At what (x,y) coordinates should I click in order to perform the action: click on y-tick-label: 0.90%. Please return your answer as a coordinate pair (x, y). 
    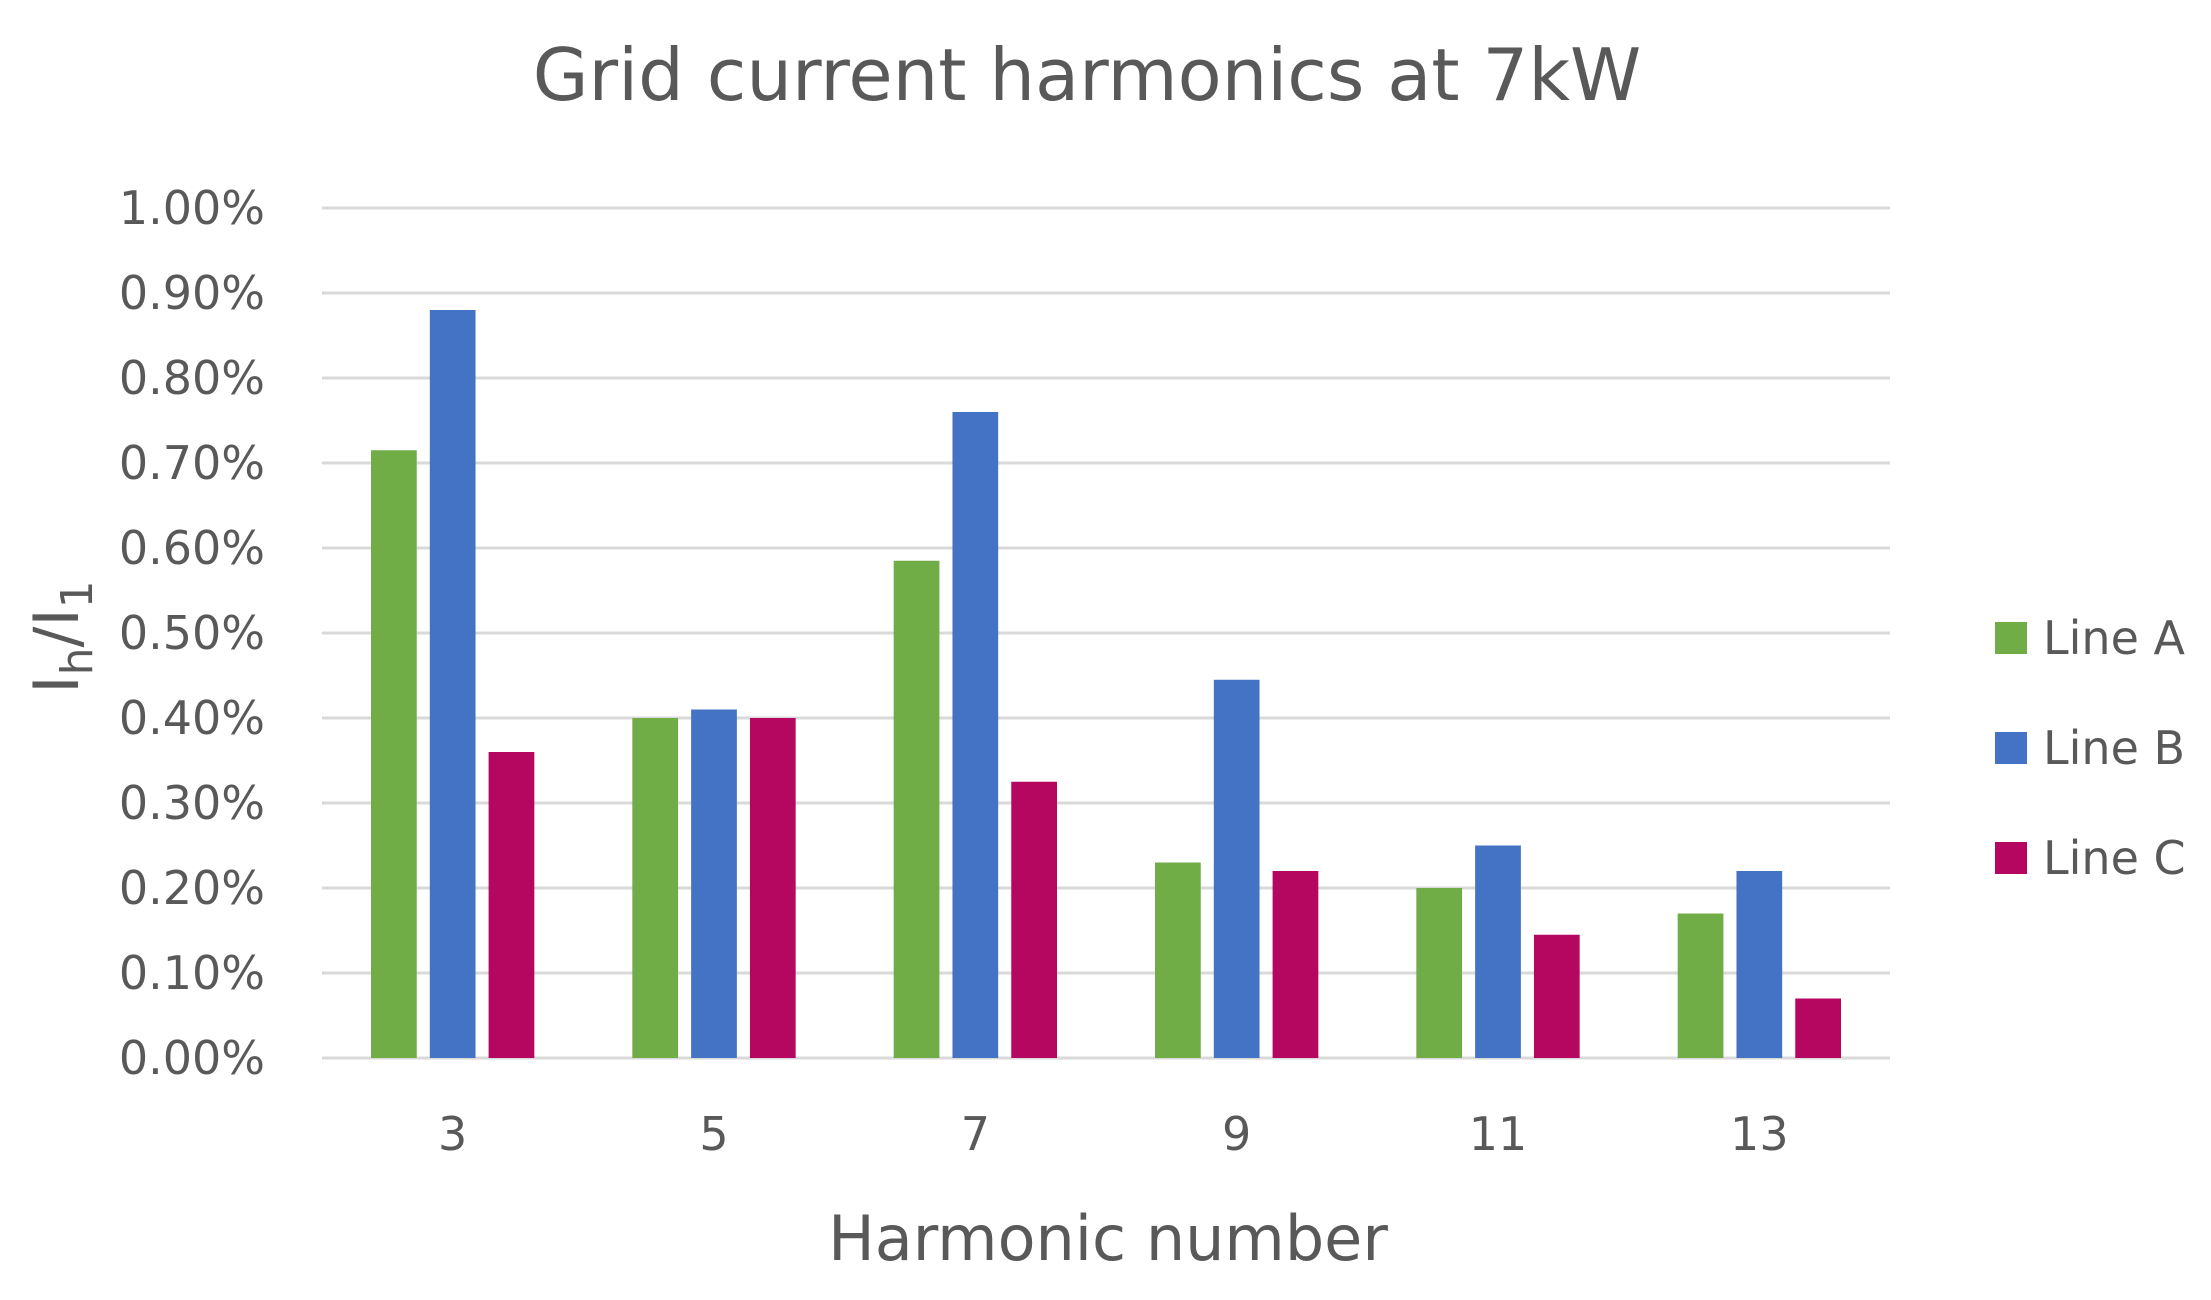
    Looking at the image, I should click on (192, 293).